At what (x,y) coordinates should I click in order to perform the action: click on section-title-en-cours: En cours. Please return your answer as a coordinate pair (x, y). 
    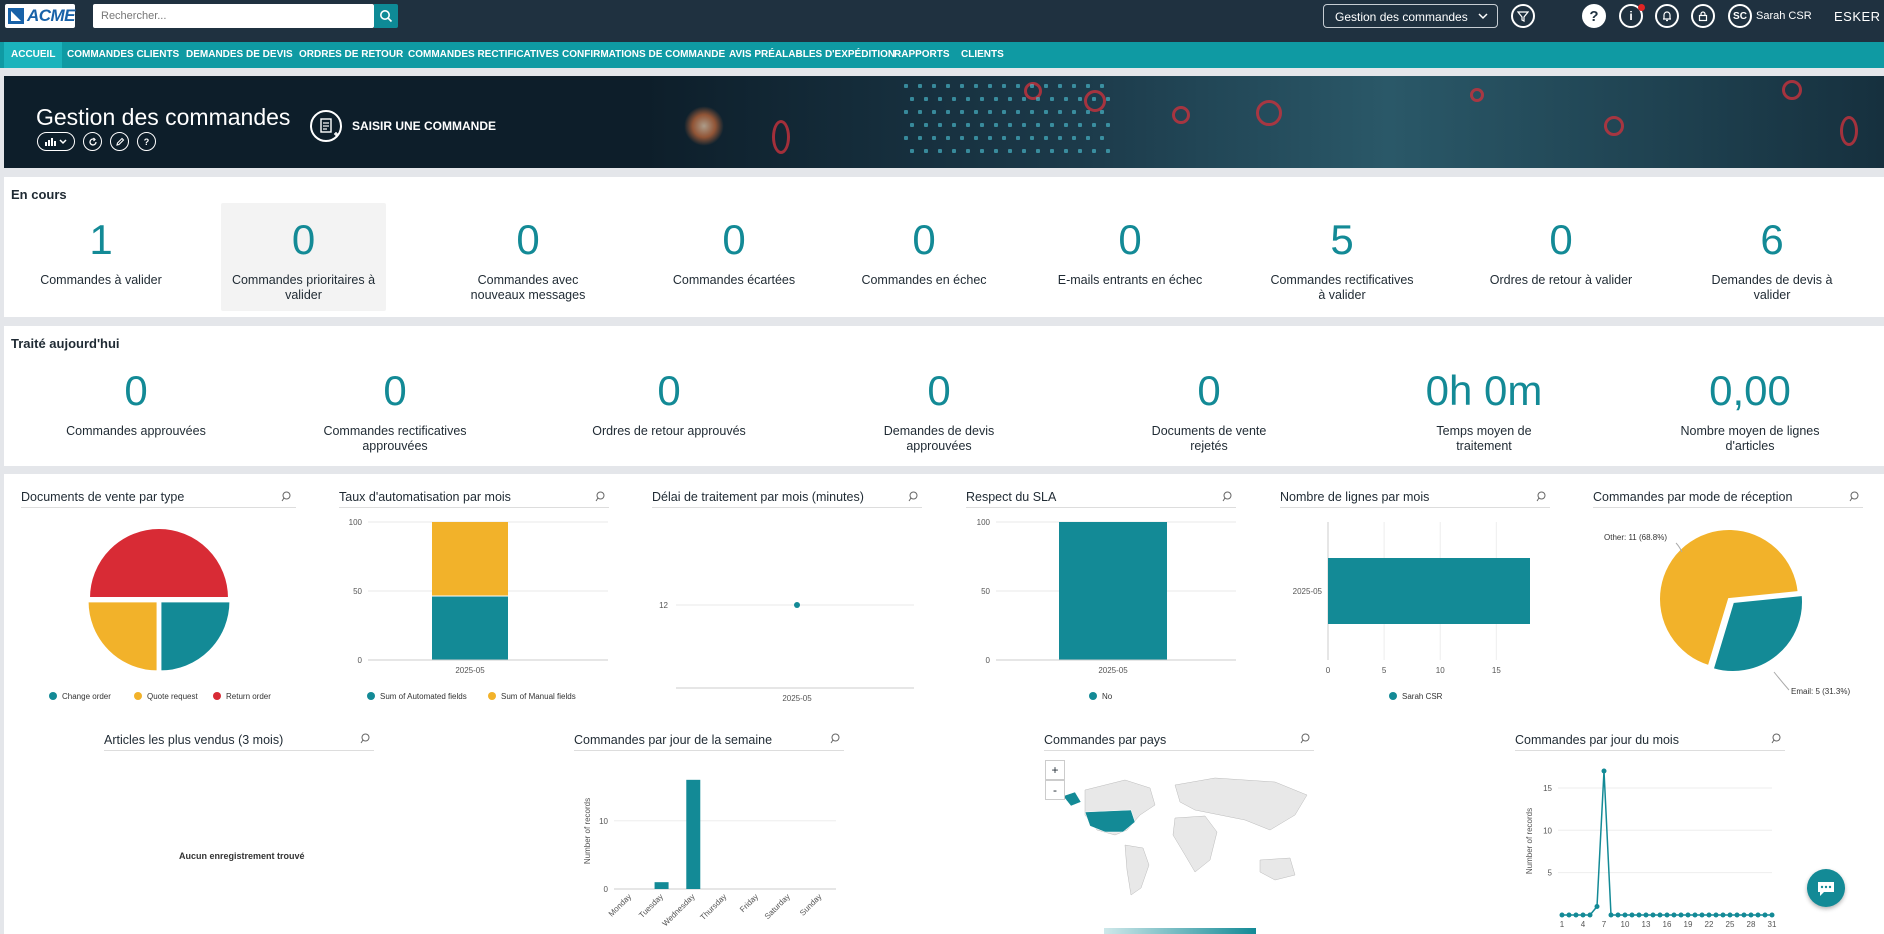
    Looking at the image, I should click on (39, 194).